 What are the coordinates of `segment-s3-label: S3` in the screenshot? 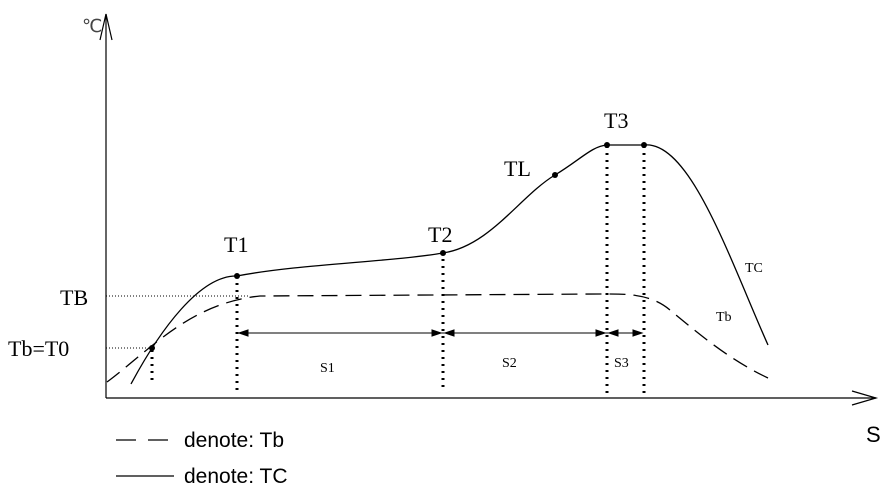 It's located at (621, 363).